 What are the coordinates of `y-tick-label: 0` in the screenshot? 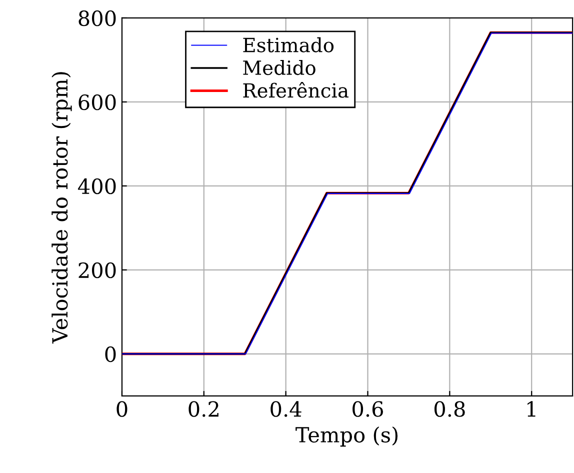 It's located at (110, 354).